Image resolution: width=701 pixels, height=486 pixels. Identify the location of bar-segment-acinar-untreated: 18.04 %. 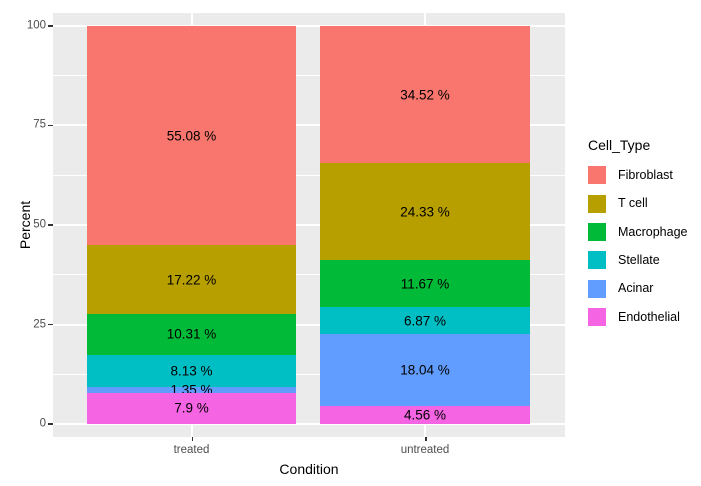
(425, 370).